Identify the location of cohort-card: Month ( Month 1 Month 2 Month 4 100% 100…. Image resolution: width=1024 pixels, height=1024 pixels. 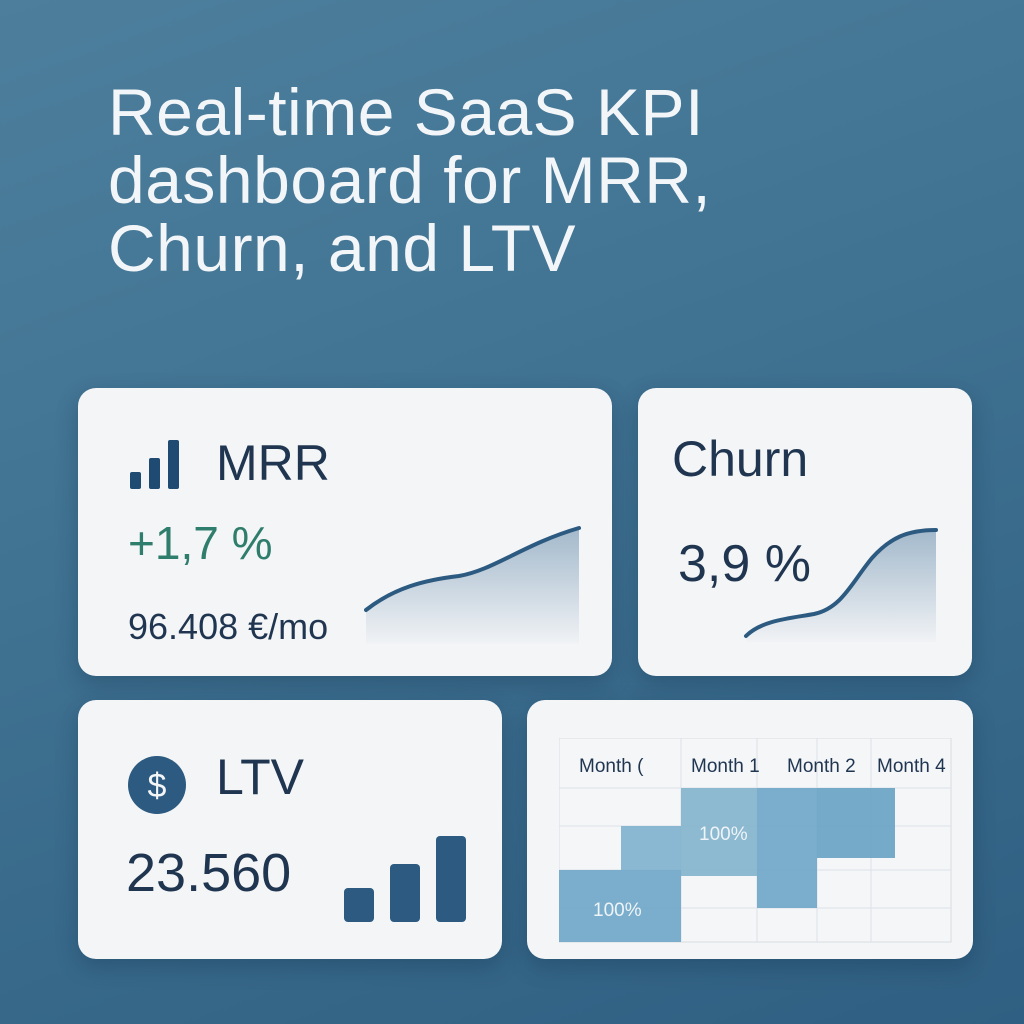
(750, 829).